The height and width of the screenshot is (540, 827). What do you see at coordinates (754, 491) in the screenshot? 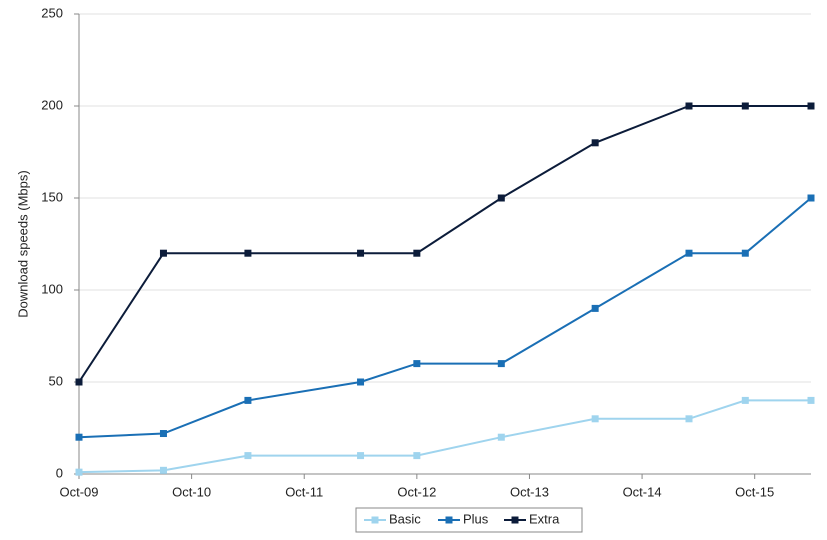
I see `x-tick-label: Oct-15` at bounding box center [754, 491].